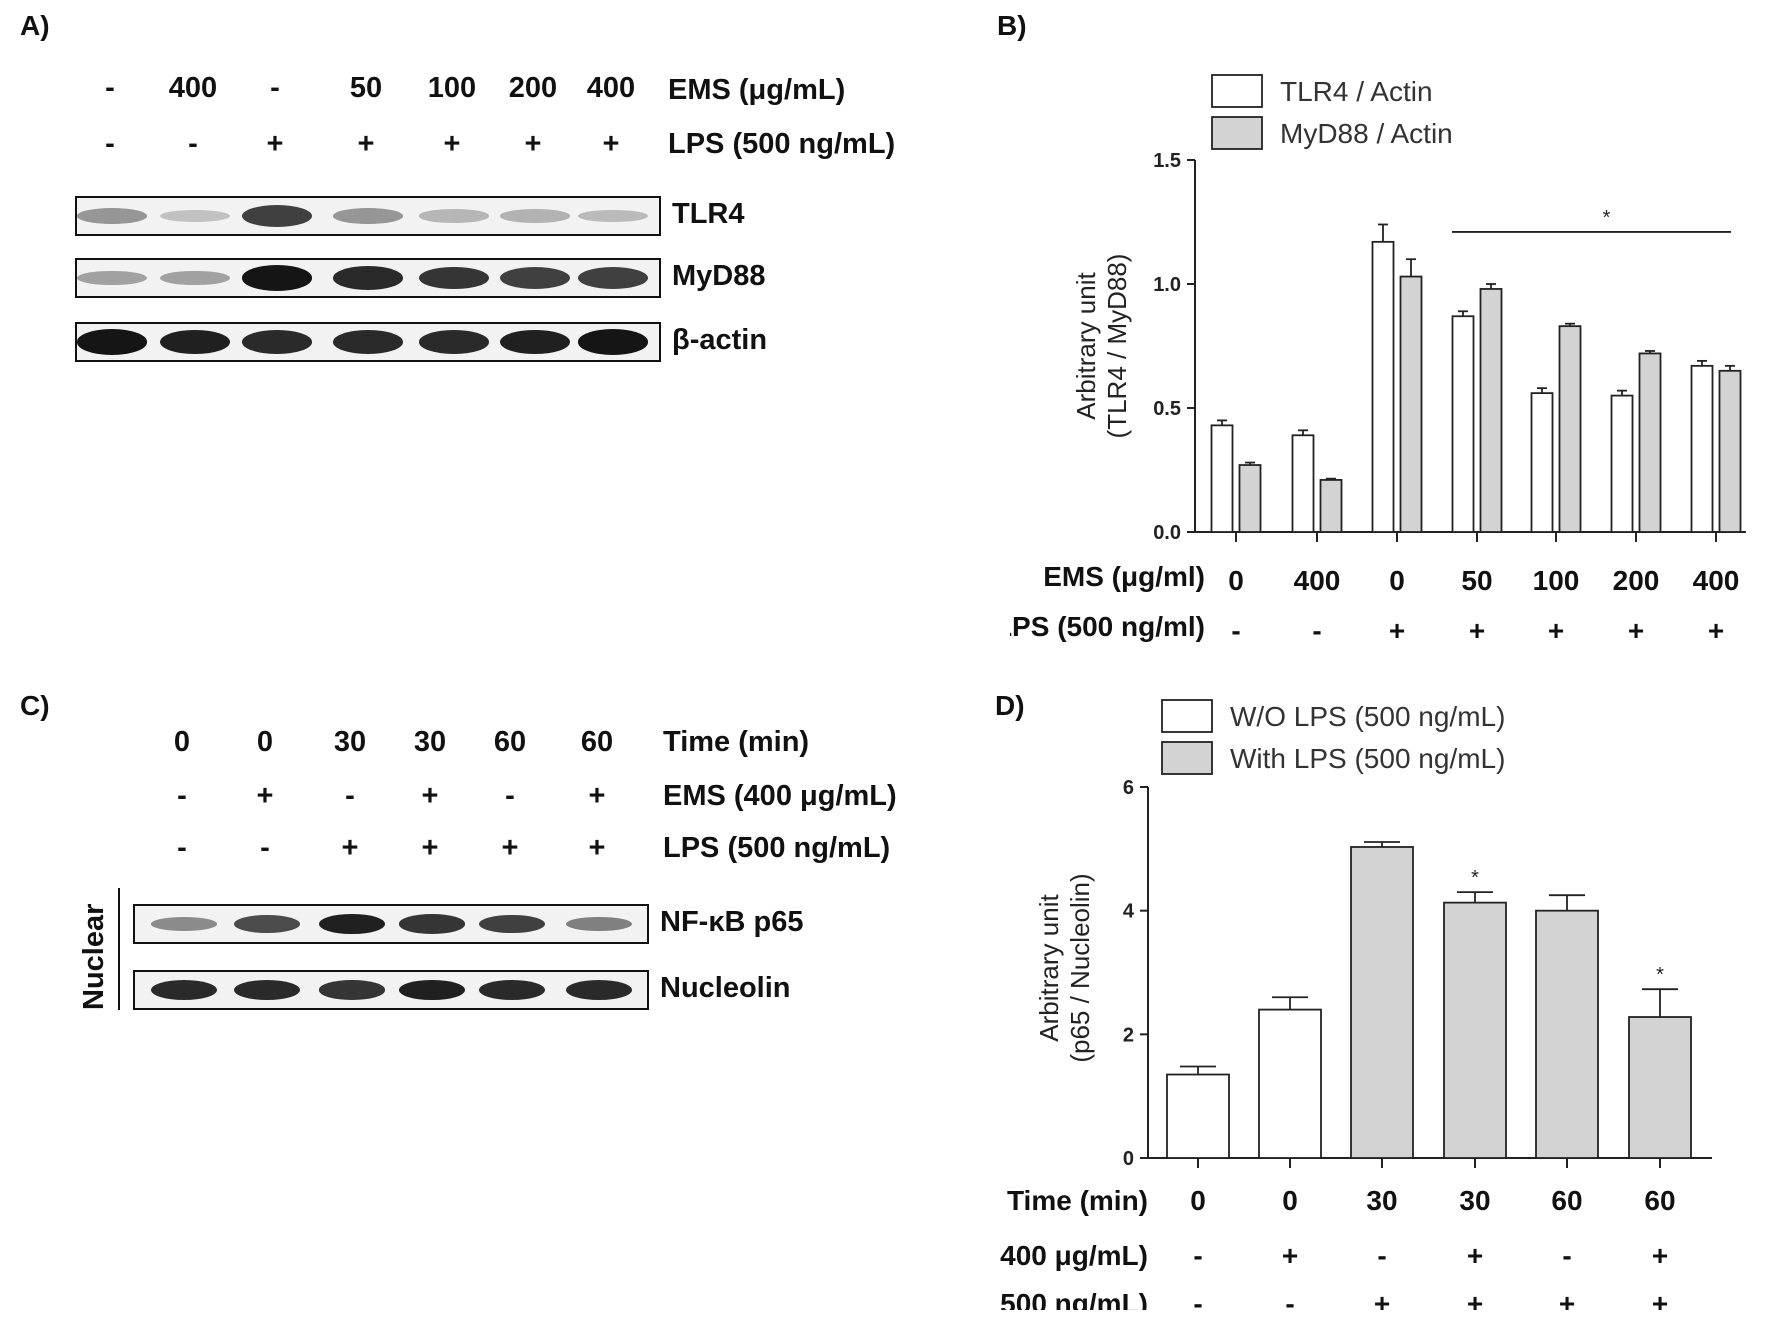 Image resolution: width=1777 pixels, height=1318 pixels. Describe the element at coordinates (1010, 705) in the screenshot. I see `panel-d-label: D)` at that location.